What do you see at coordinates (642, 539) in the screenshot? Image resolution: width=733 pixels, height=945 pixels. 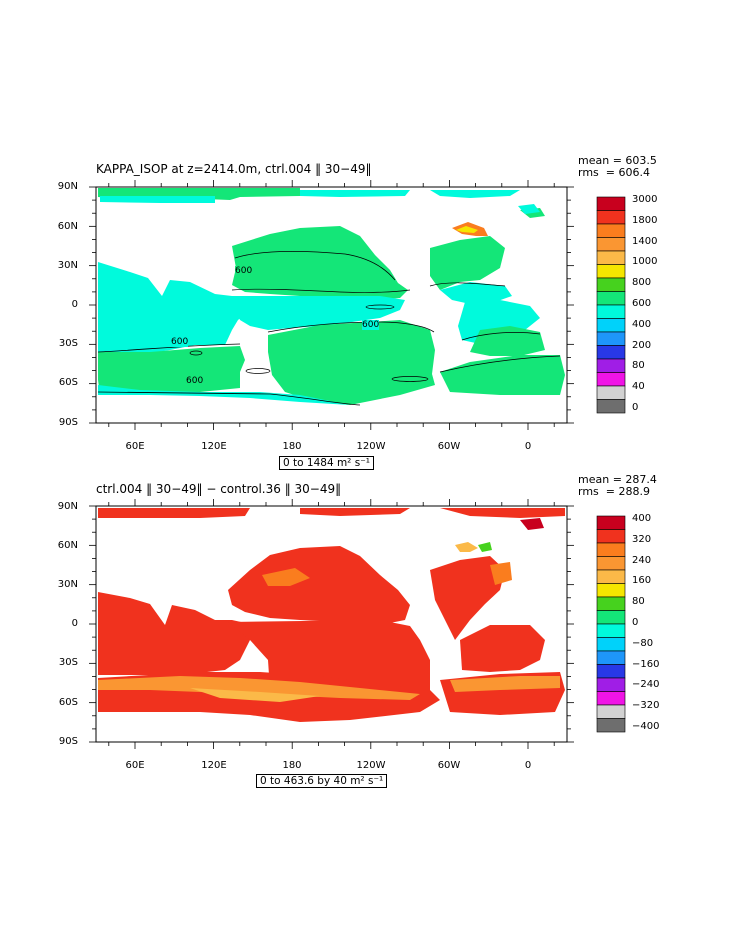 I see `colorbar-label: 320` at bounding box center [642, 539].